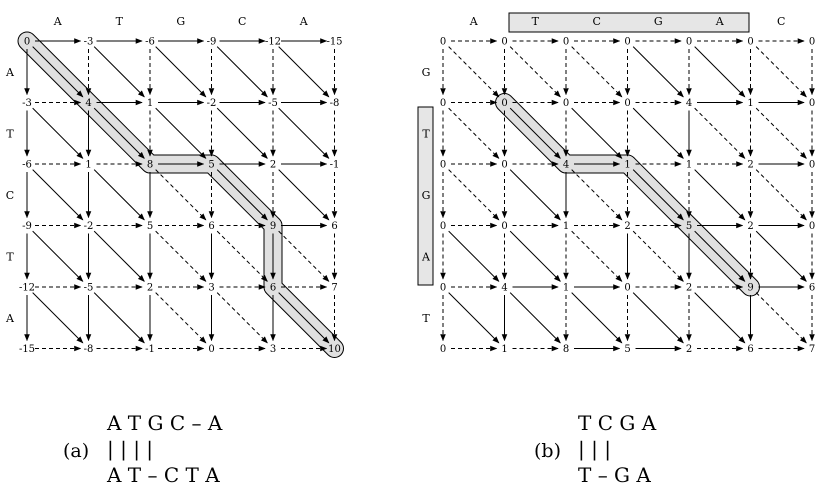 The image size is (828, 502). What do you see at coordinates (547, 451) in the screenshot?
I see `panel-b-caption: (b)` at bounding box center [547, 451].